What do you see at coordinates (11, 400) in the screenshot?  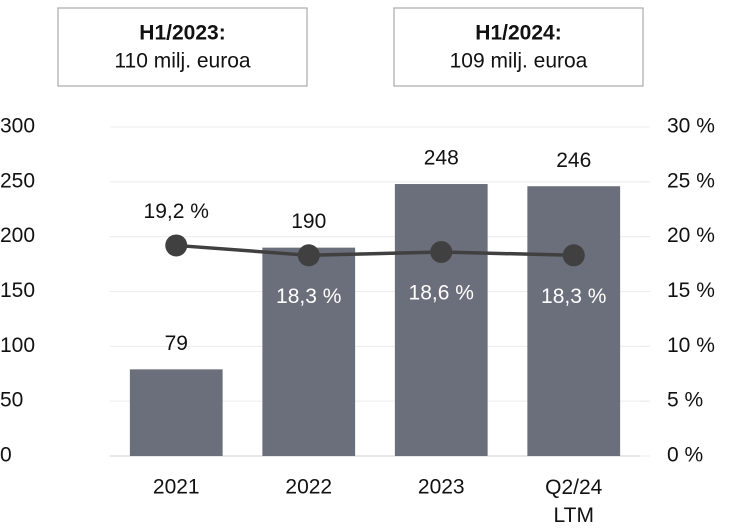 I see `y-tick-label: 50` at bounding box center [11, 400].